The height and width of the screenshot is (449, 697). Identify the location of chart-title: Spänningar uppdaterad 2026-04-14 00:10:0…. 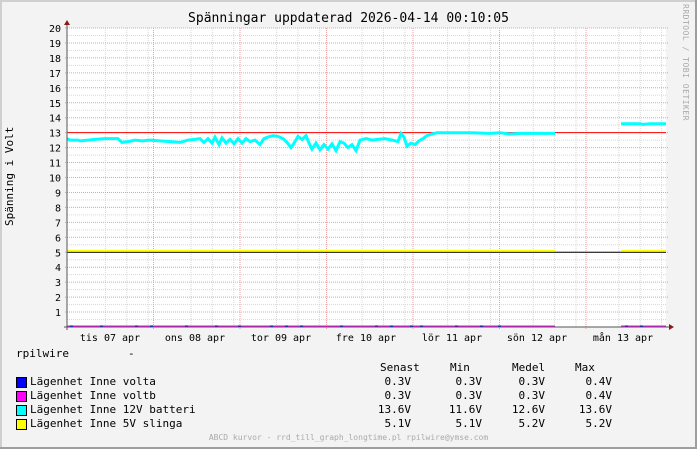
(348, 18).